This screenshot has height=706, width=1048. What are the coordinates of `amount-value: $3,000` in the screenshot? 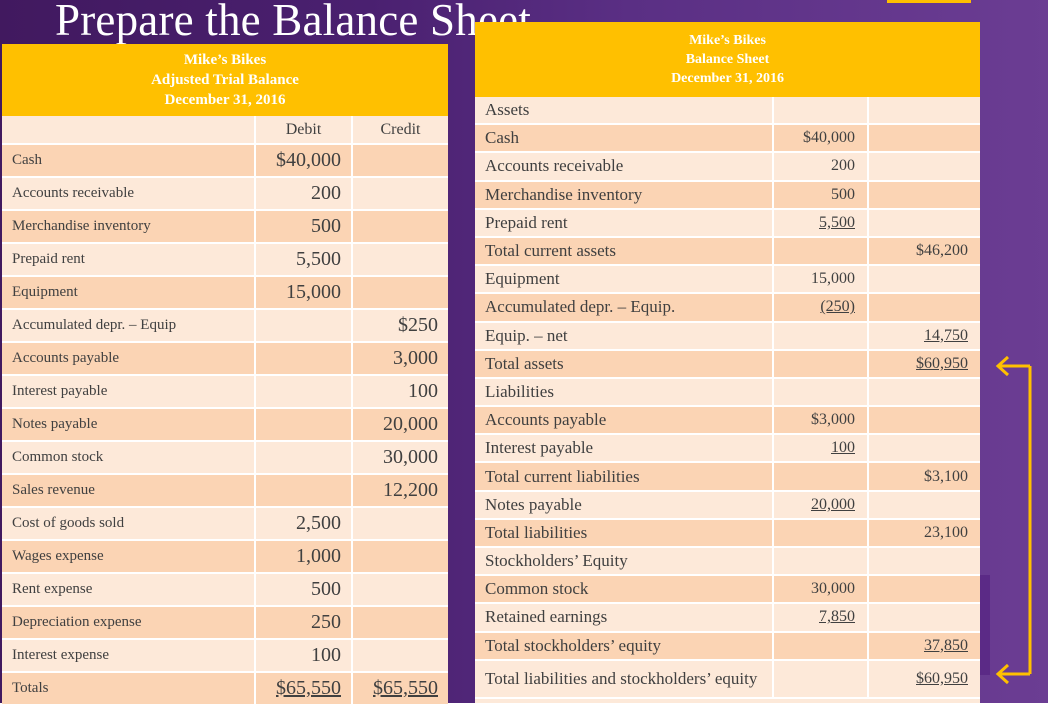 It's located at (833, 420).